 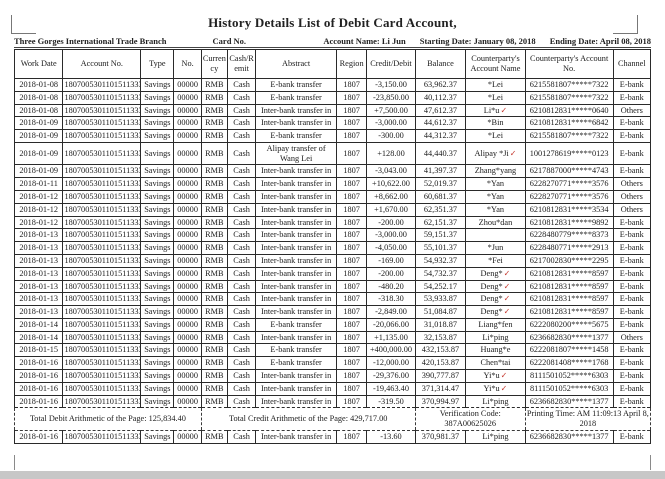 I want to click on verification-code: Verification Code: 387A00625026, so click(x=470, y=419).